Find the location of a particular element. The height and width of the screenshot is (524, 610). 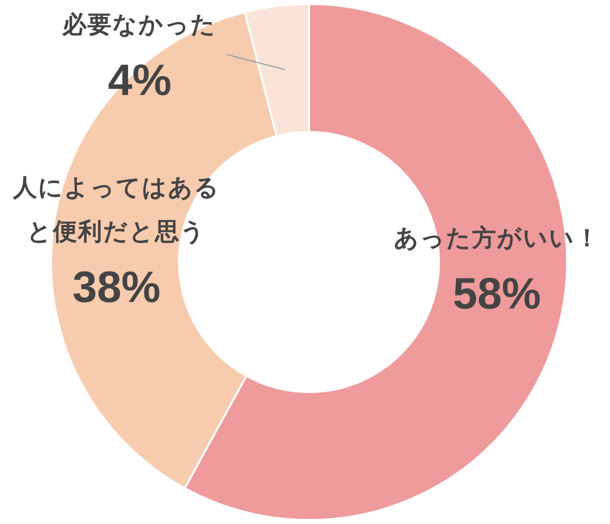

slice-label: 人によってはあると便利だと思う is located at coordinates (116, 210).